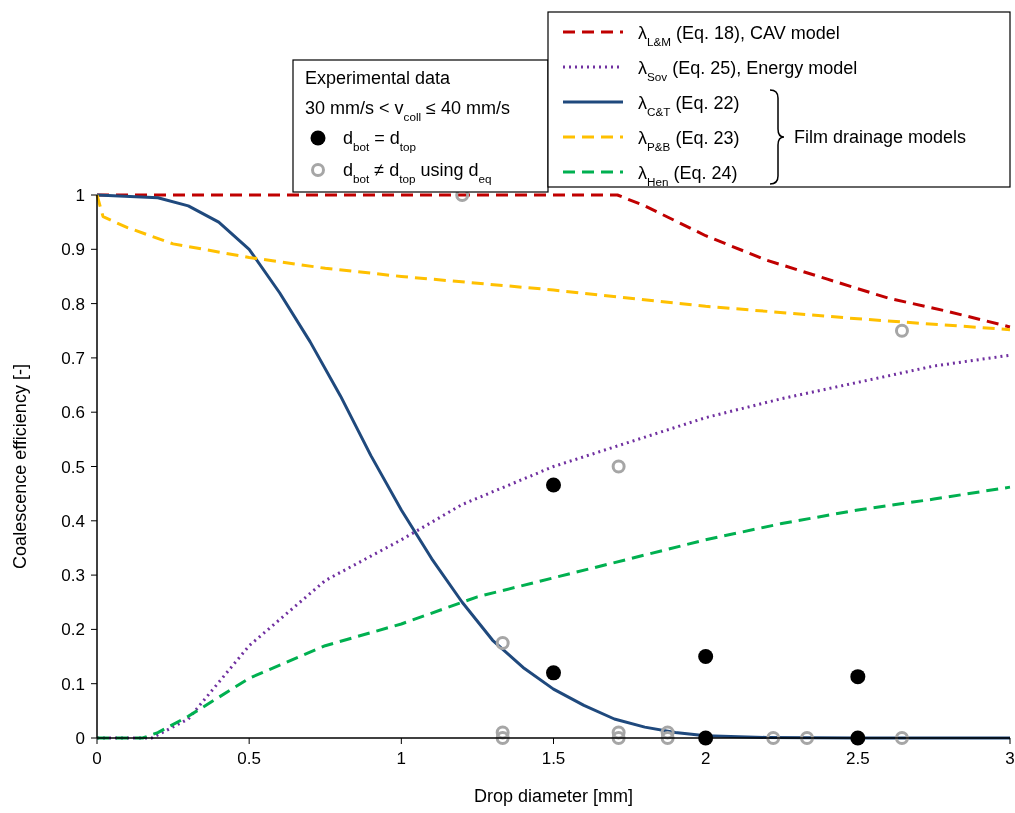  What do you see at coordinates (20, 466) in the screenshot?
I see `y-axis-title: Coalescence efficiency [-]` at bounding box center [20, 466].